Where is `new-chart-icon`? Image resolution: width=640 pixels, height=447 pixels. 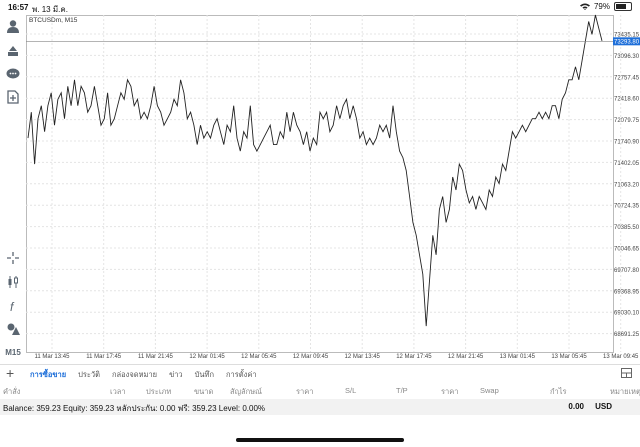
new-chart-icon is located at coordinates (13, 97).